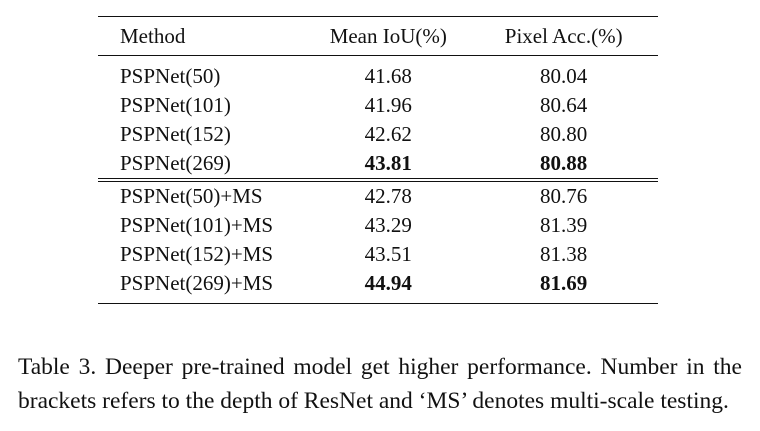  I want to click on cell-mean-iou-best: 44.94, so click(388, 283).